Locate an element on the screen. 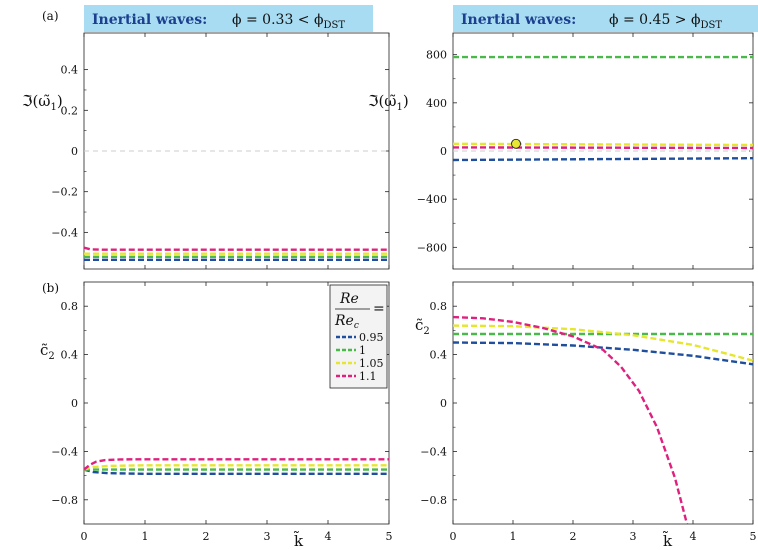 The image size is (758, 550). ylabel-left-bottom-main: c̃ is located at coordinates (44, 350).